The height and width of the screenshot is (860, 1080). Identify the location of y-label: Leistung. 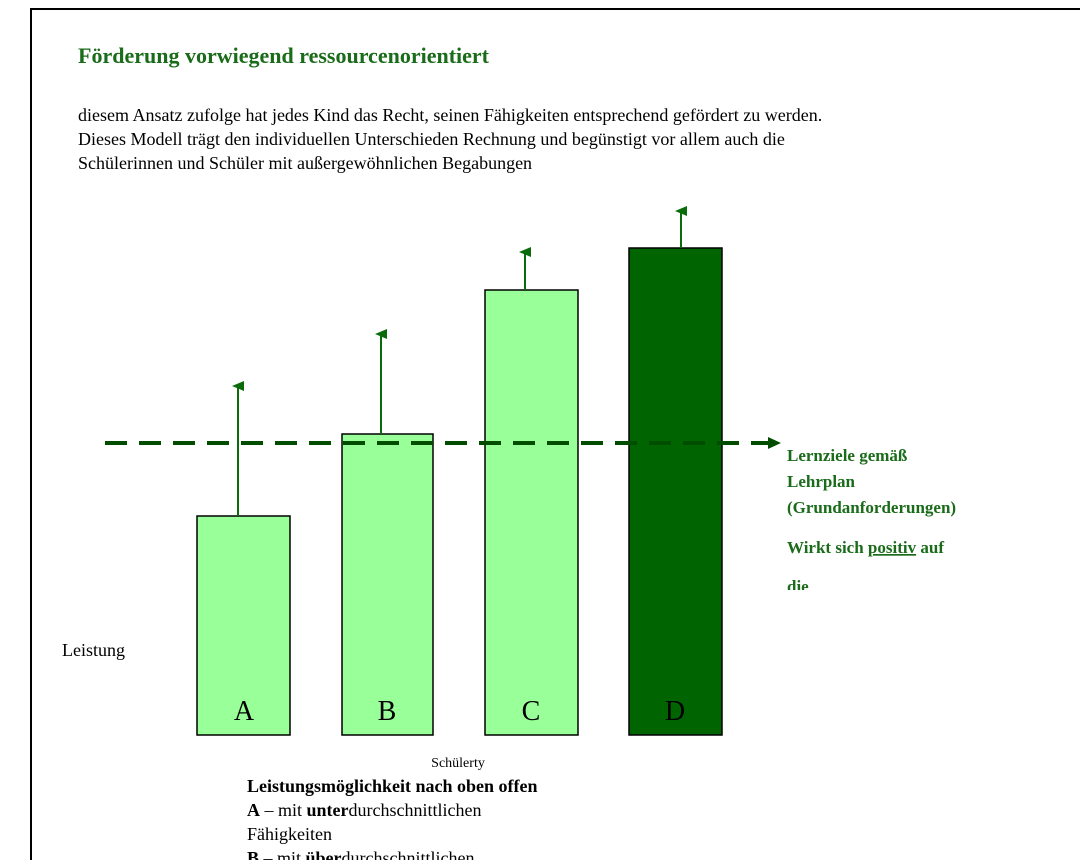
(93, 650).